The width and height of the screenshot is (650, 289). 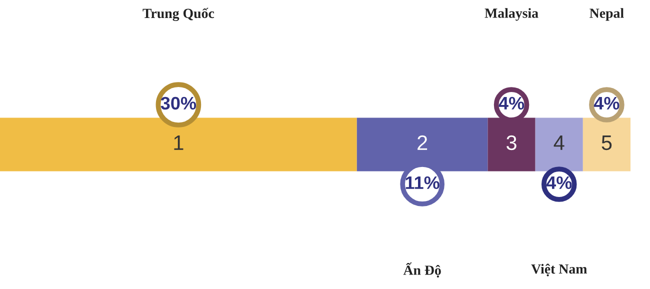 I want to click on annotation: 4, so click(x=559, y=143).